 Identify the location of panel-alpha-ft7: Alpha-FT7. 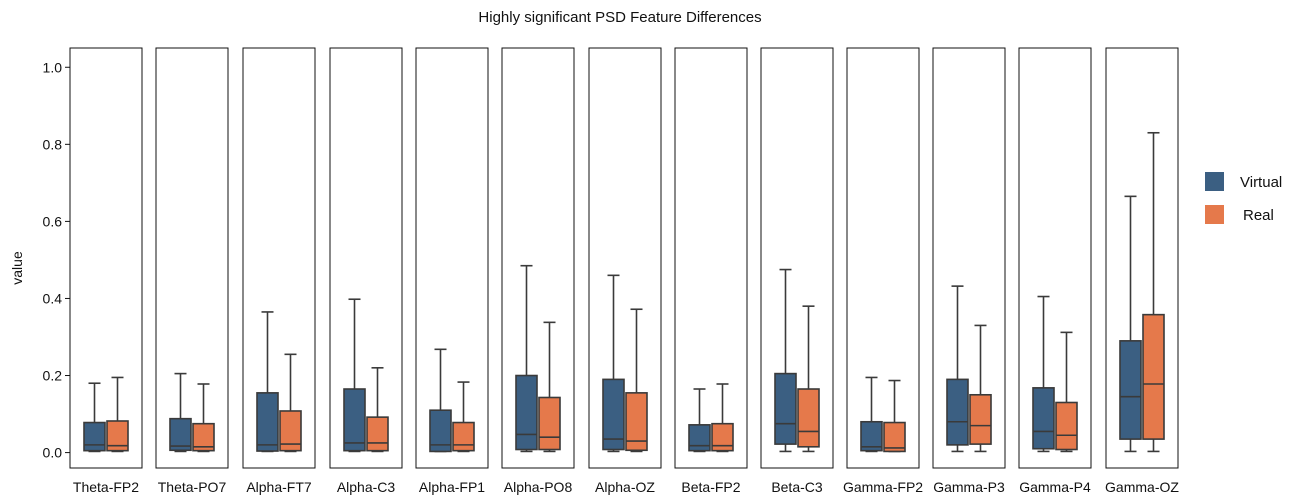
(279, 271).